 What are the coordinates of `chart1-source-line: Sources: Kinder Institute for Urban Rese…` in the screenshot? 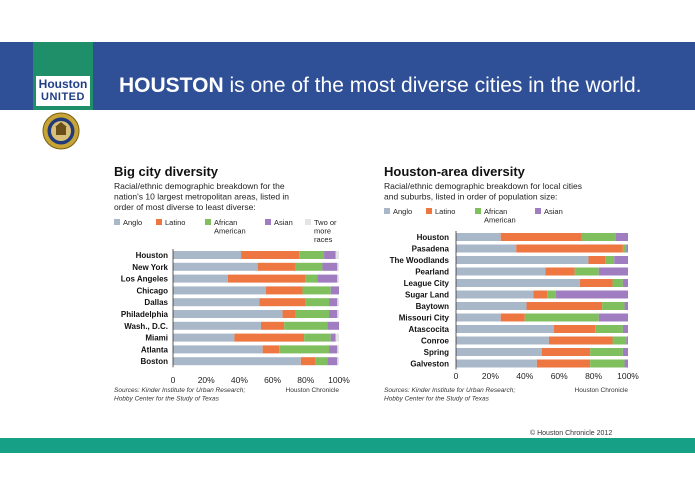 It's located at (179, 390).